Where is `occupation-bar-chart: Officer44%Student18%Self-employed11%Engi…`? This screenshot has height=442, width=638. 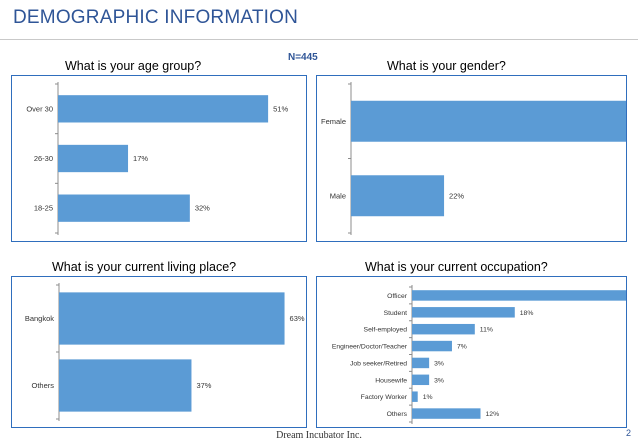 occupation-bar-chart: Officer44%Student18%Self-employed11%Engi… is located at coordinates (479, 354).